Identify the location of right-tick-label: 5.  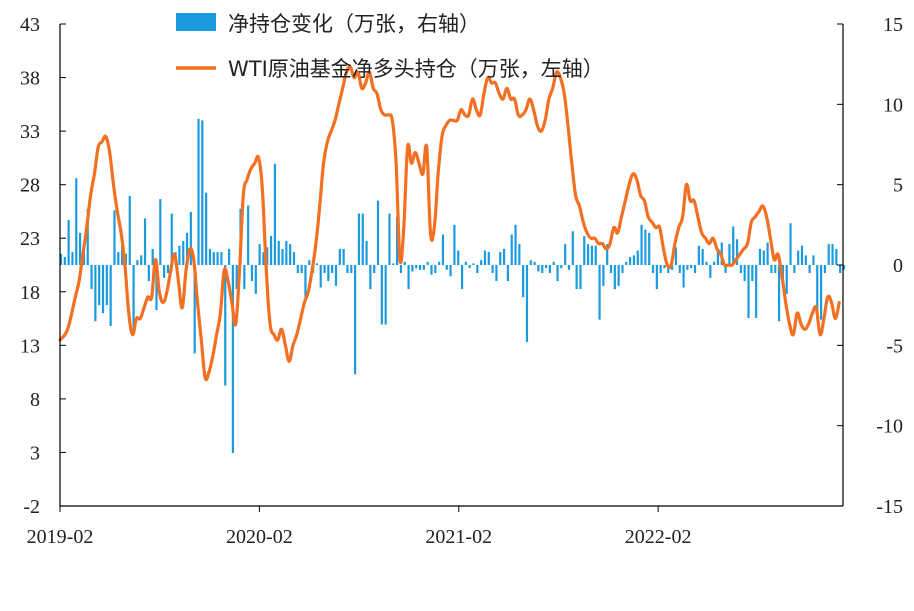
(898, 186).